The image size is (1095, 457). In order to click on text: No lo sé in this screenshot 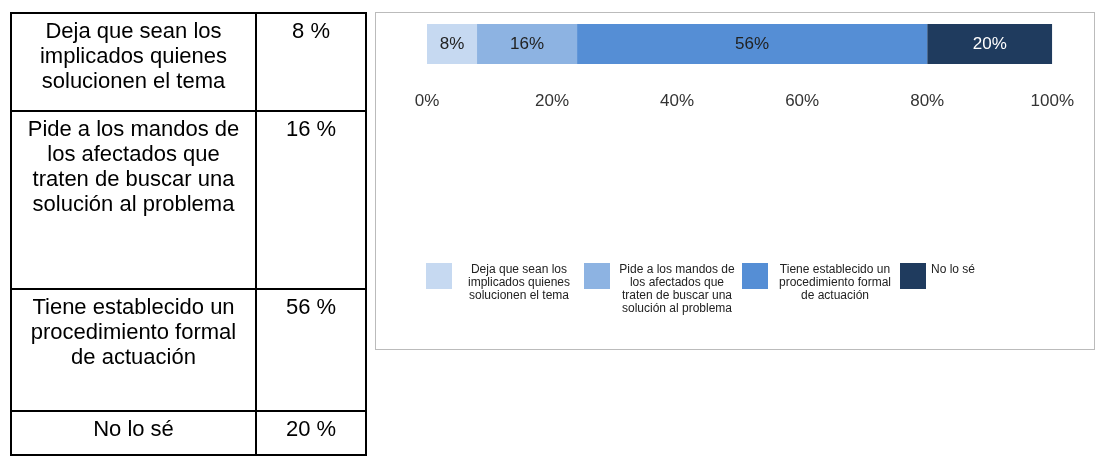, I will do `click(133, 428)`.